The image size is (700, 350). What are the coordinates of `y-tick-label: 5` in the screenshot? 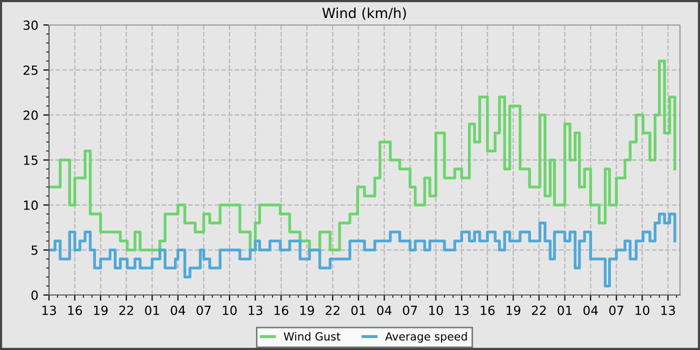 It's located at (35, 250).